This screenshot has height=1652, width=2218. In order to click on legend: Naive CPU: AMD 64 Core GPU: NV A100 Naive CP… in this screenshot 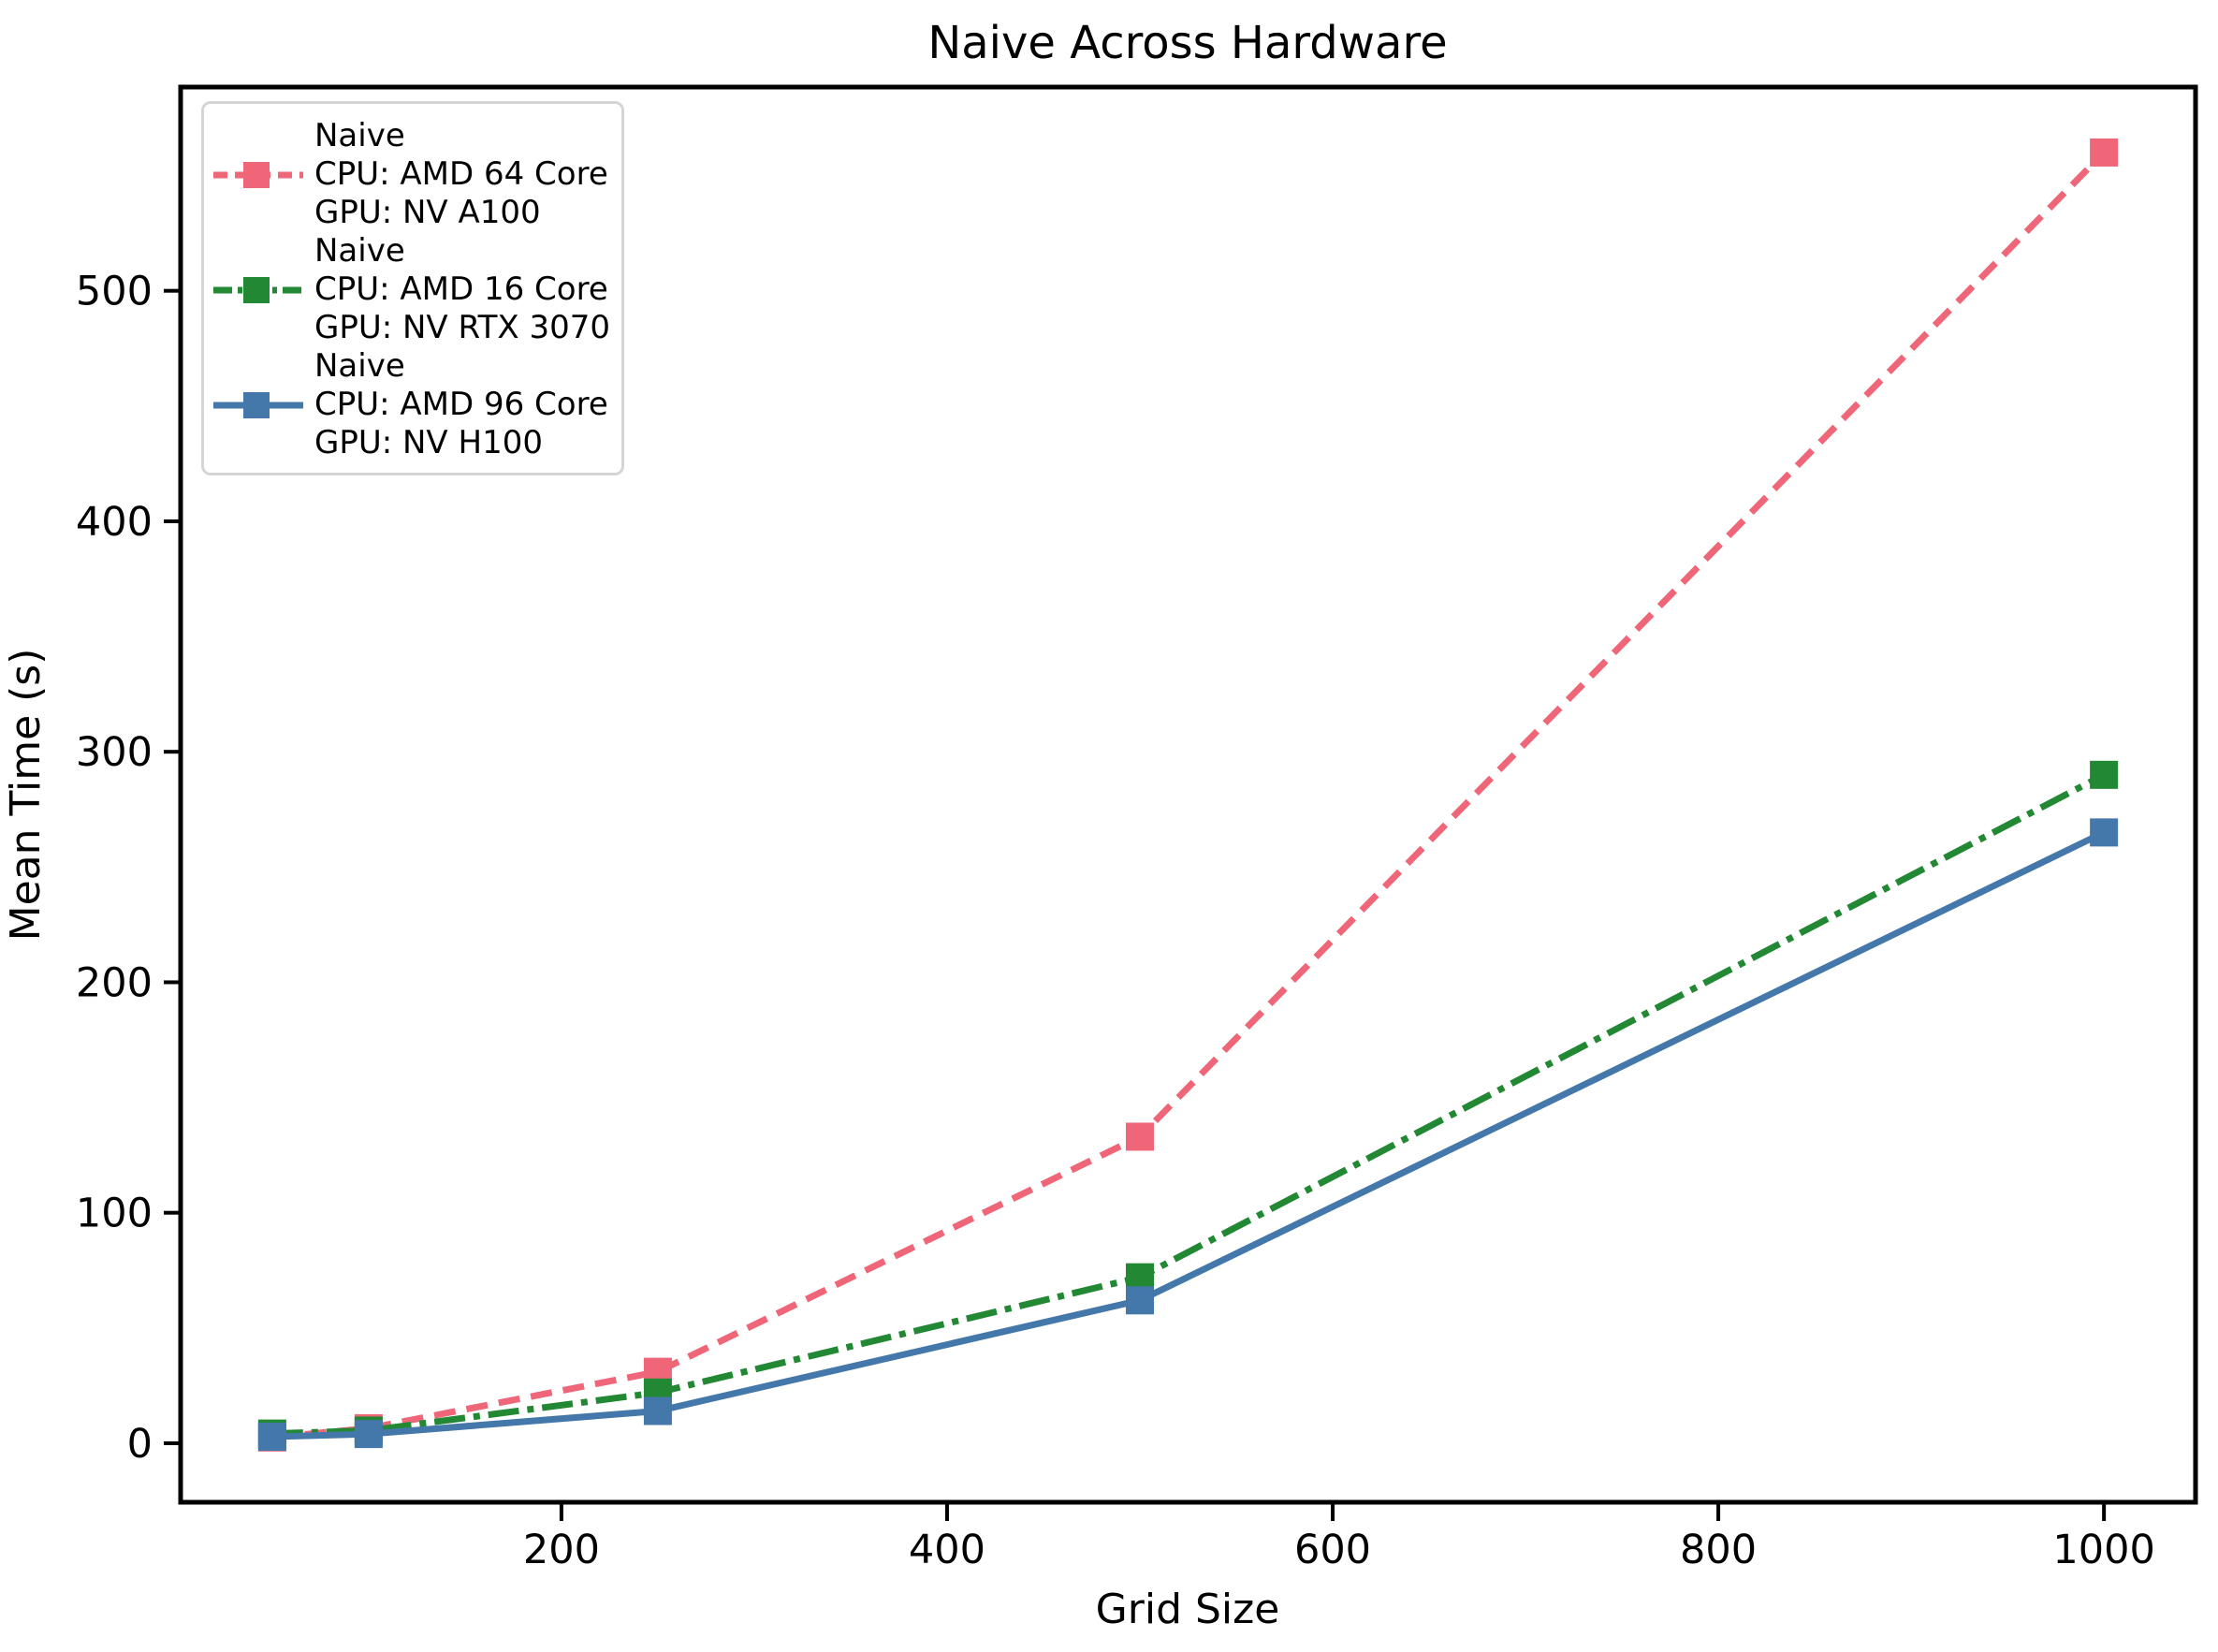, I will do `click(413, 288)`.